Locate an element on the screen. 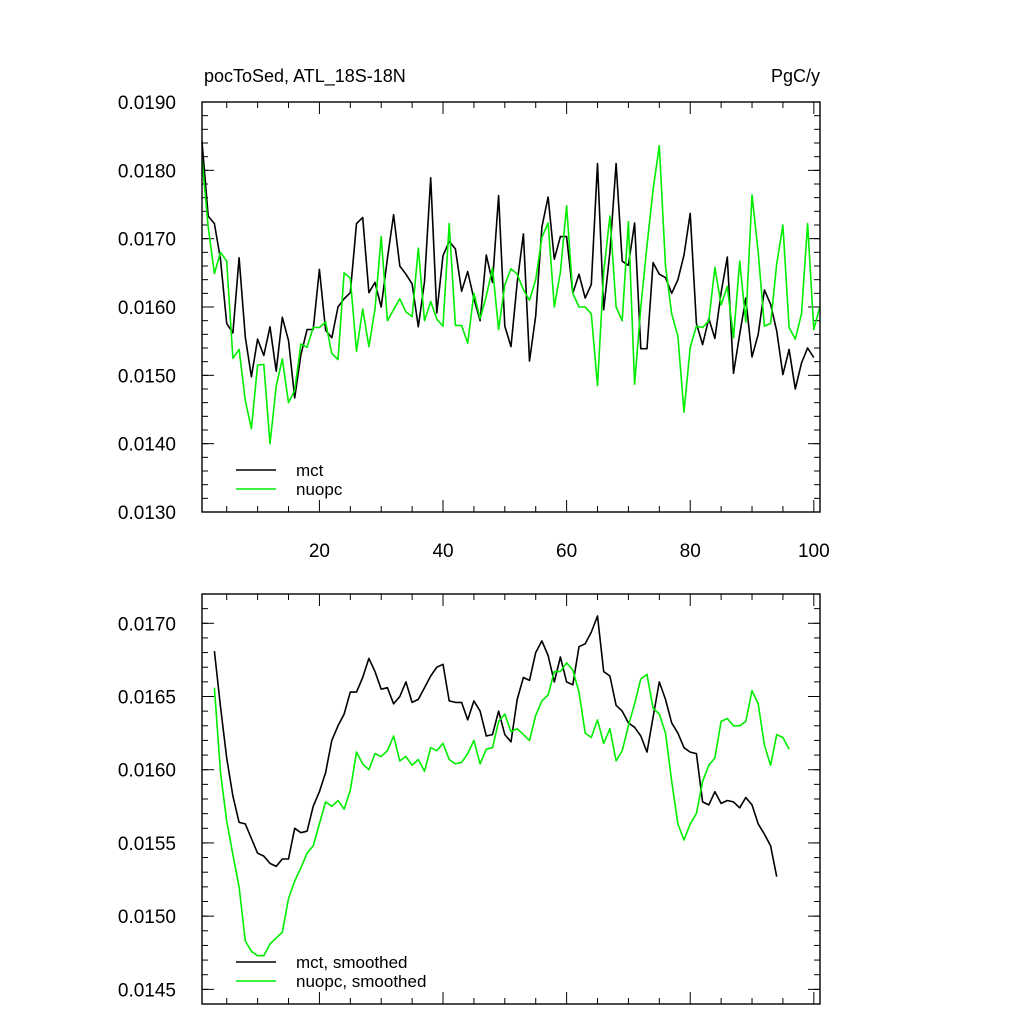 Image resolution: width=1024 pixels, height=1024 pixels. legend-label-mct-smoothed: mct, smoothed is located at coordinates (352, 962).